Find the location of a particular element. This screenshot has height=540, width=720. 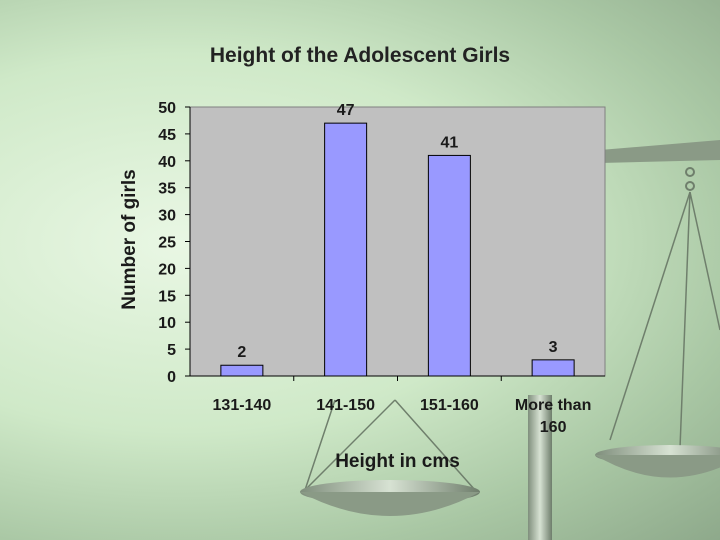

x-tick-label: More than 160 is located at coordinates (553, 416).